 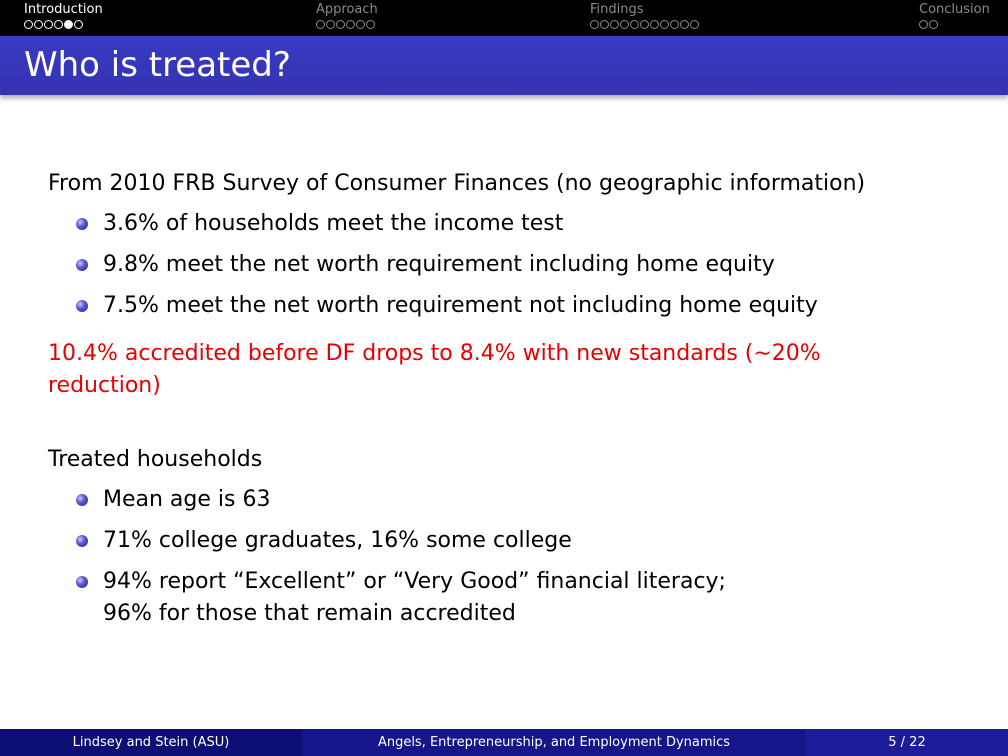 I want to click on frame-title-bar: Who is treated?, so click(x=504, y=65).